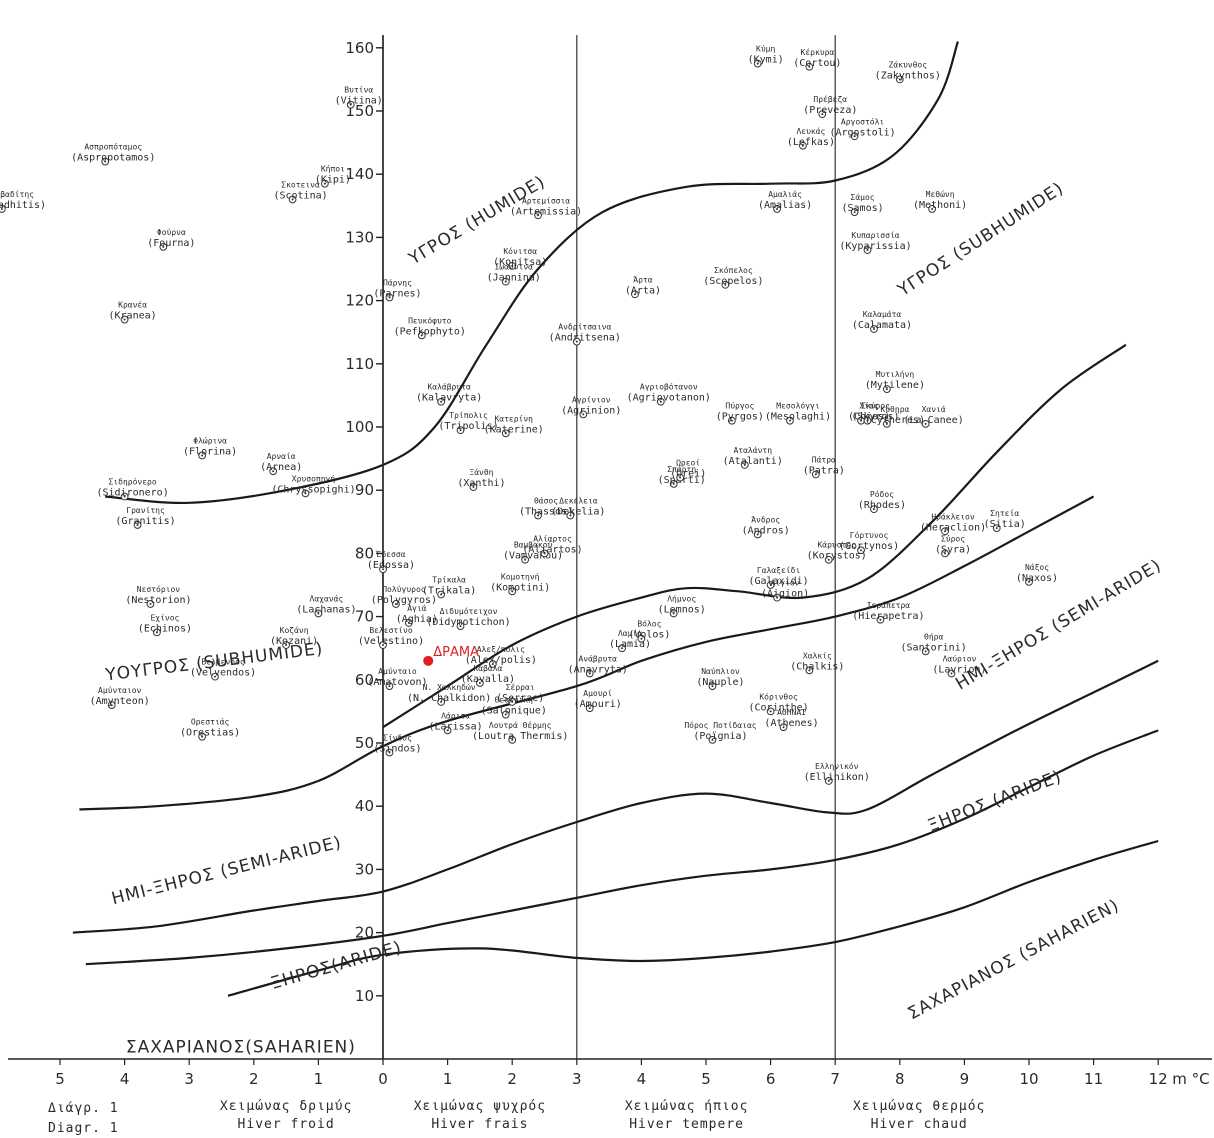 This screenshot has width=1214, height=1138. What do you see at coordinates (294, 641) in the screenshot?
I see `station-name-french: (Kozani)` at bounding box center [294, 641].